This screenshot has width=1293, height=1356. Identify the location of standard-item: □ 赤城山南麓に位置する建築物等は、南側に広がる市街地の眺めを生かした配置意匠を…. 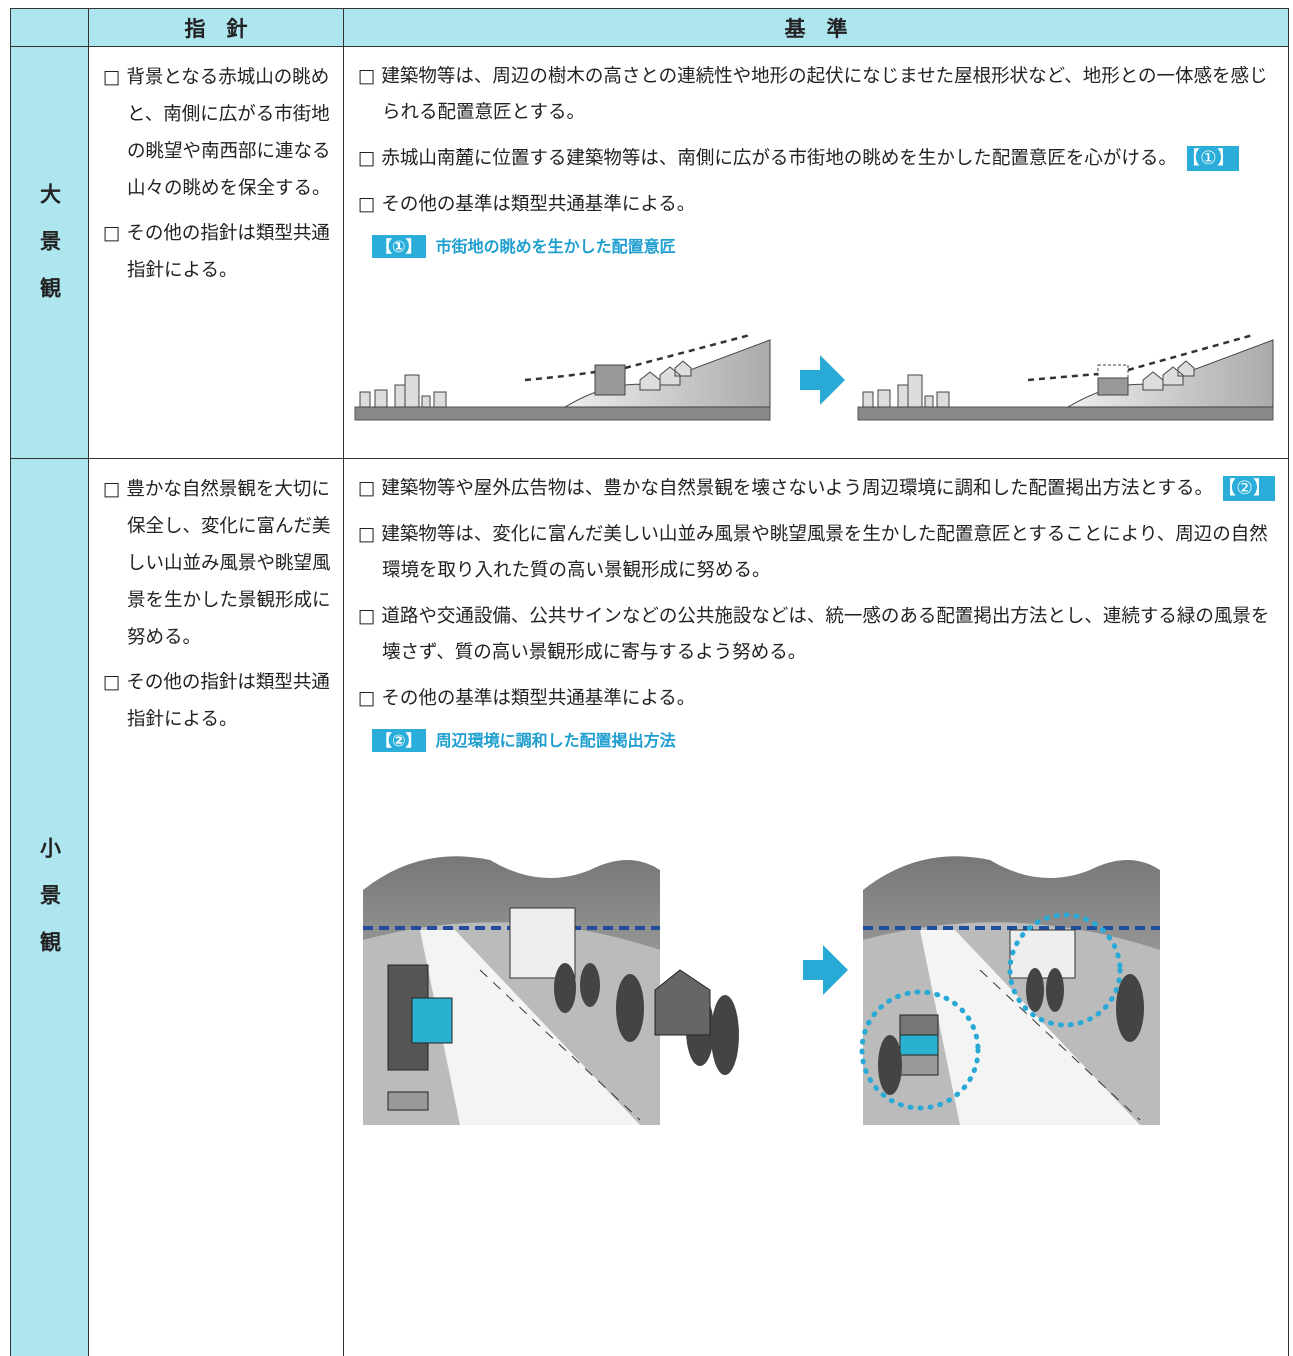
(818, 159).